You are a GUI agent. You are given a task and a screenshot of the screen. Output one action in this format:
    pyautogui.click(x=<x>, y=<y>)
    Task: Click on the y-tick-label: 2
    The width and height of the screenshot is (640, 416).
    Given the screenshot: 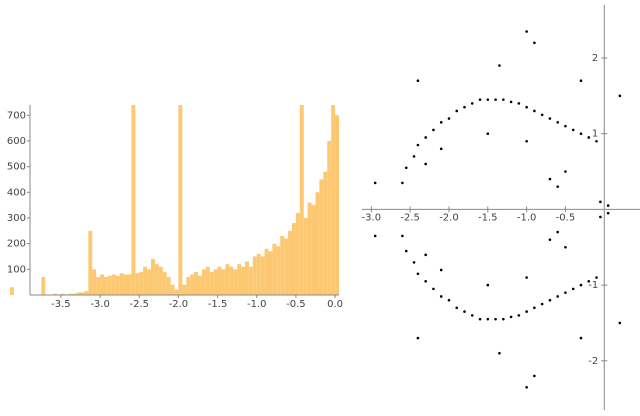 What is the action you would take?
    pyautogui.click(x=595, y=58)
    